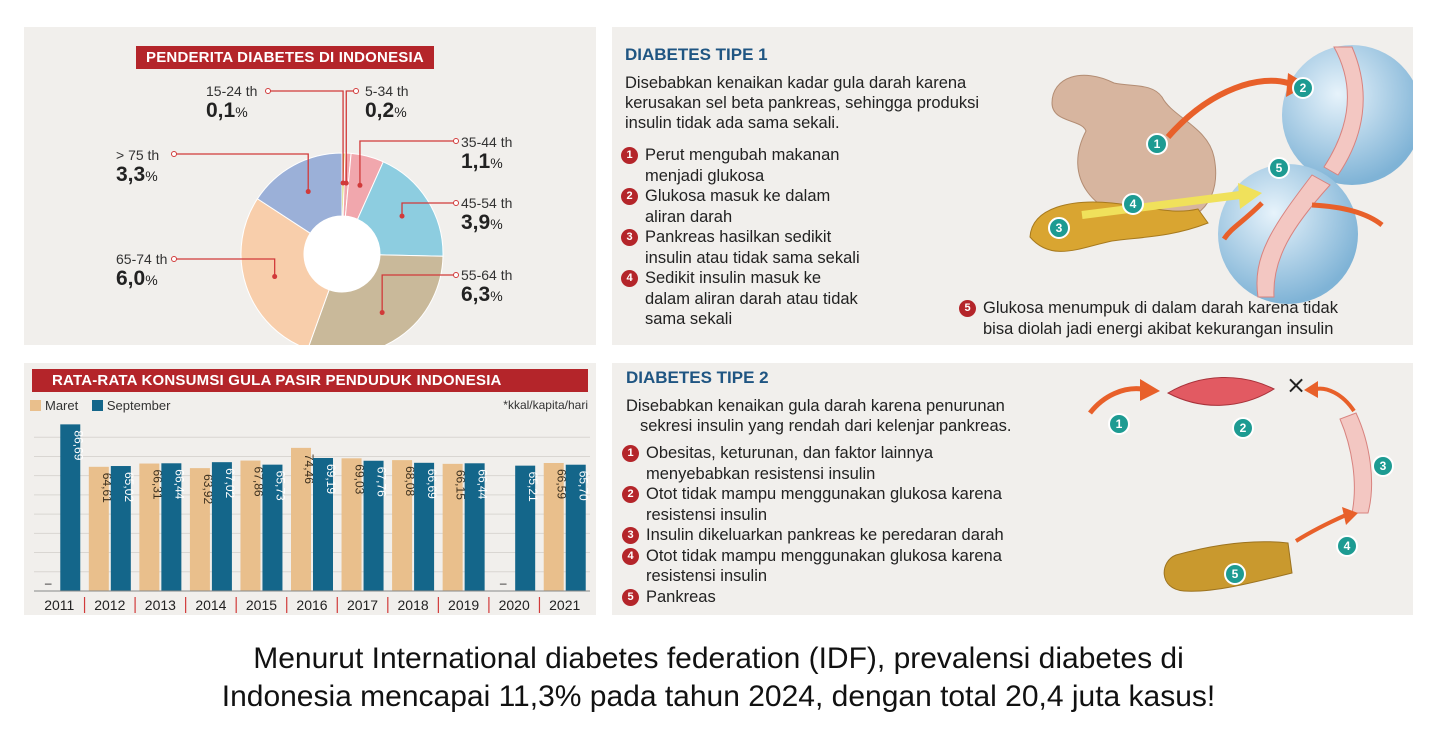 The width and height of the screenshot is (1437, 752). I want to click on type1-heading: DIABETES TIPE 1, so click(696, 54).